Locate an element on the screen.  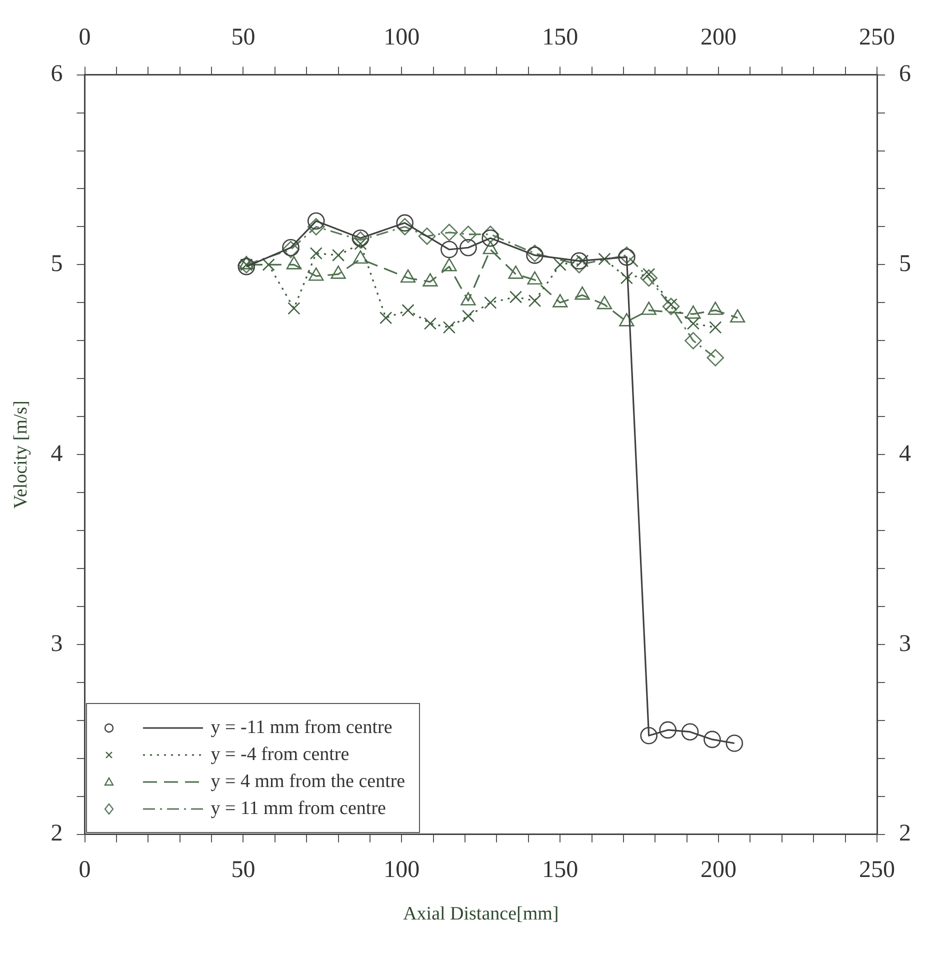
x-axis-title: Axial Distance[mm] is located at coordinates (481, 914).